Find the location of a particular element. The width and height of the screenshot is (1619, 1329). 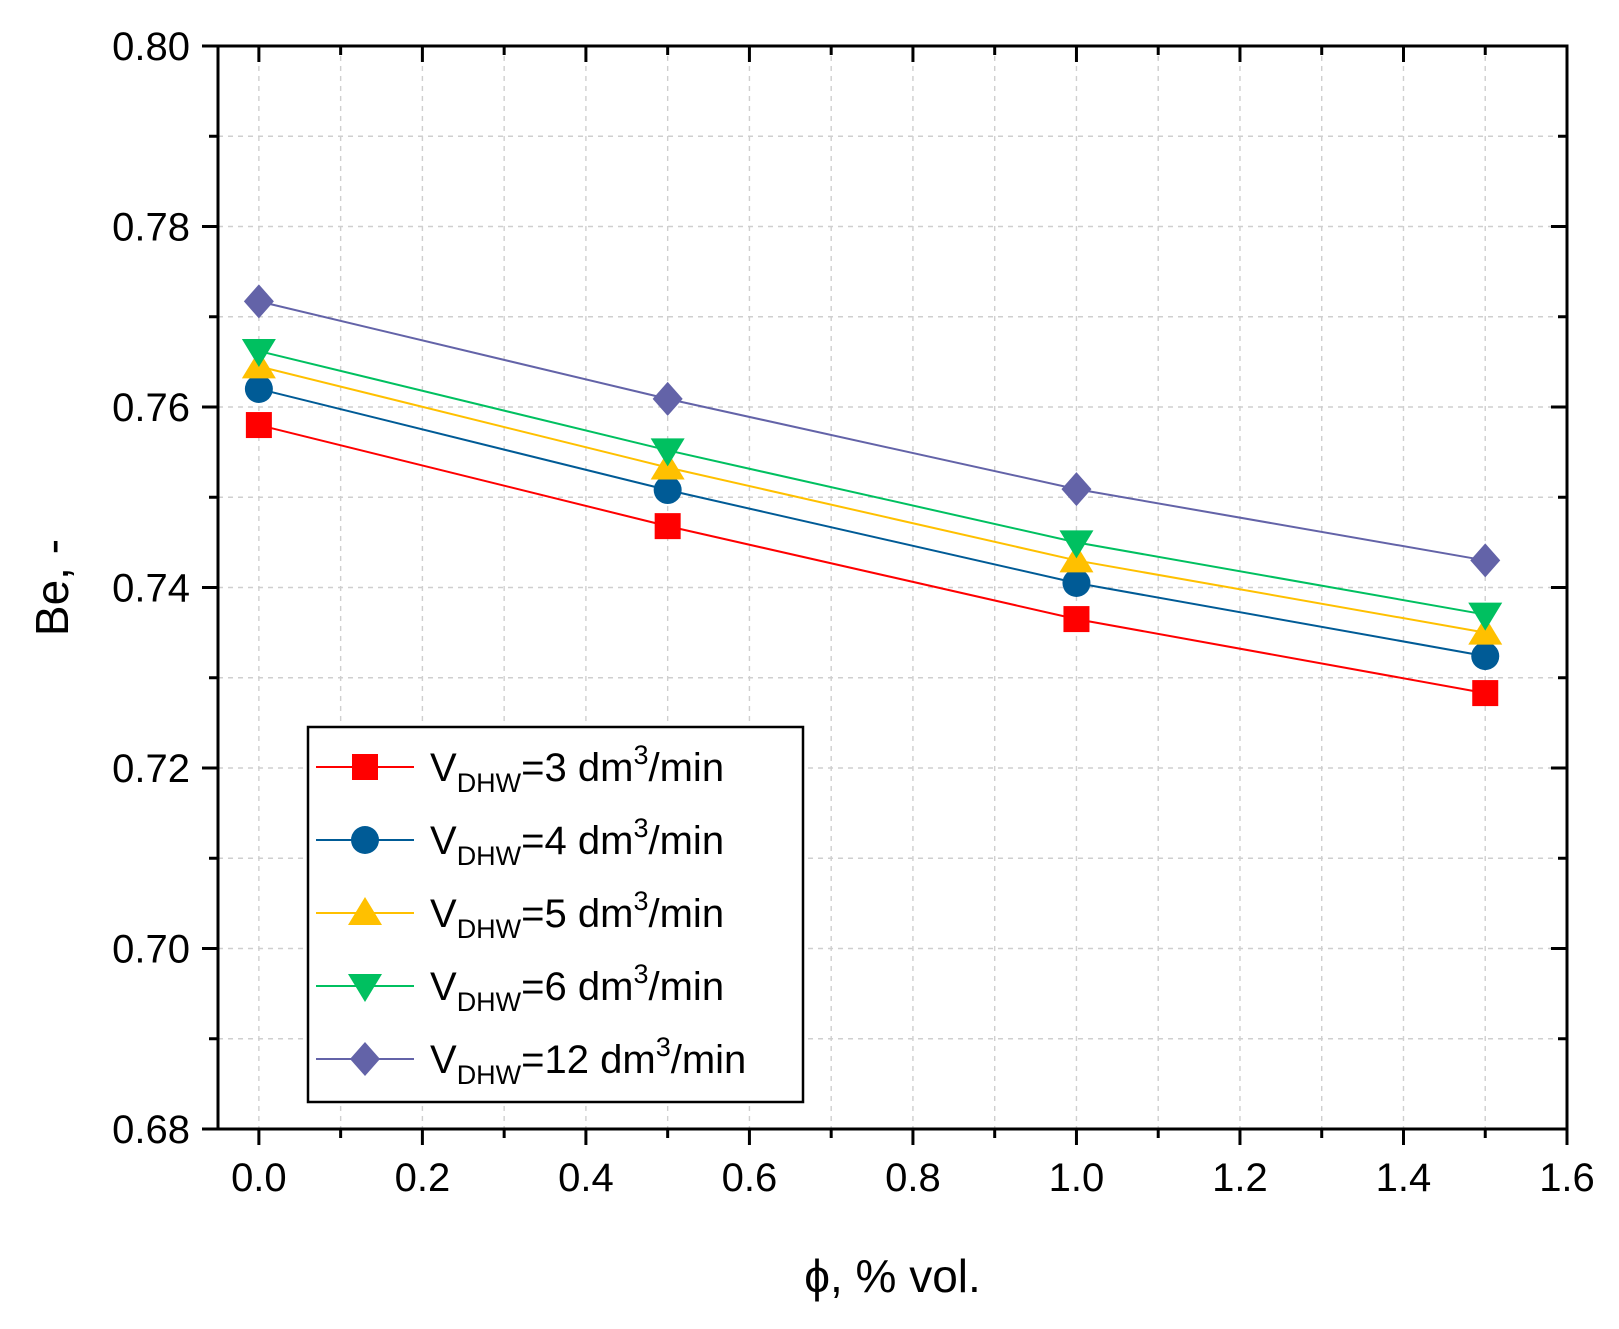

x-axis-title: ϕ, % vol. is located at coordinates (892, 1276).